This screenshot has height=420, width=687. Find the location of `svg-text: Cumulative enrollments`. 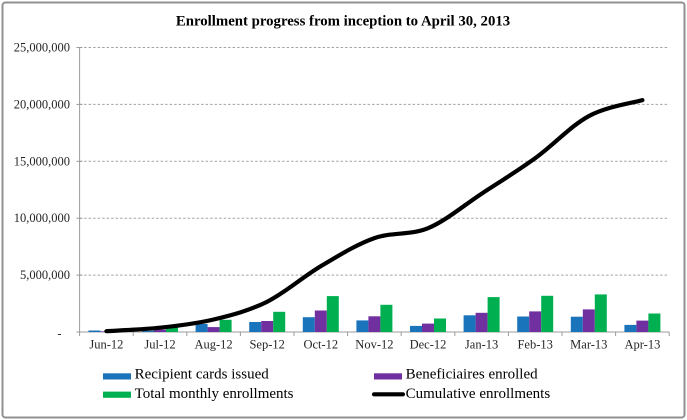

svg-text: Cumulative enrollments is located at coordinates (478, 394).